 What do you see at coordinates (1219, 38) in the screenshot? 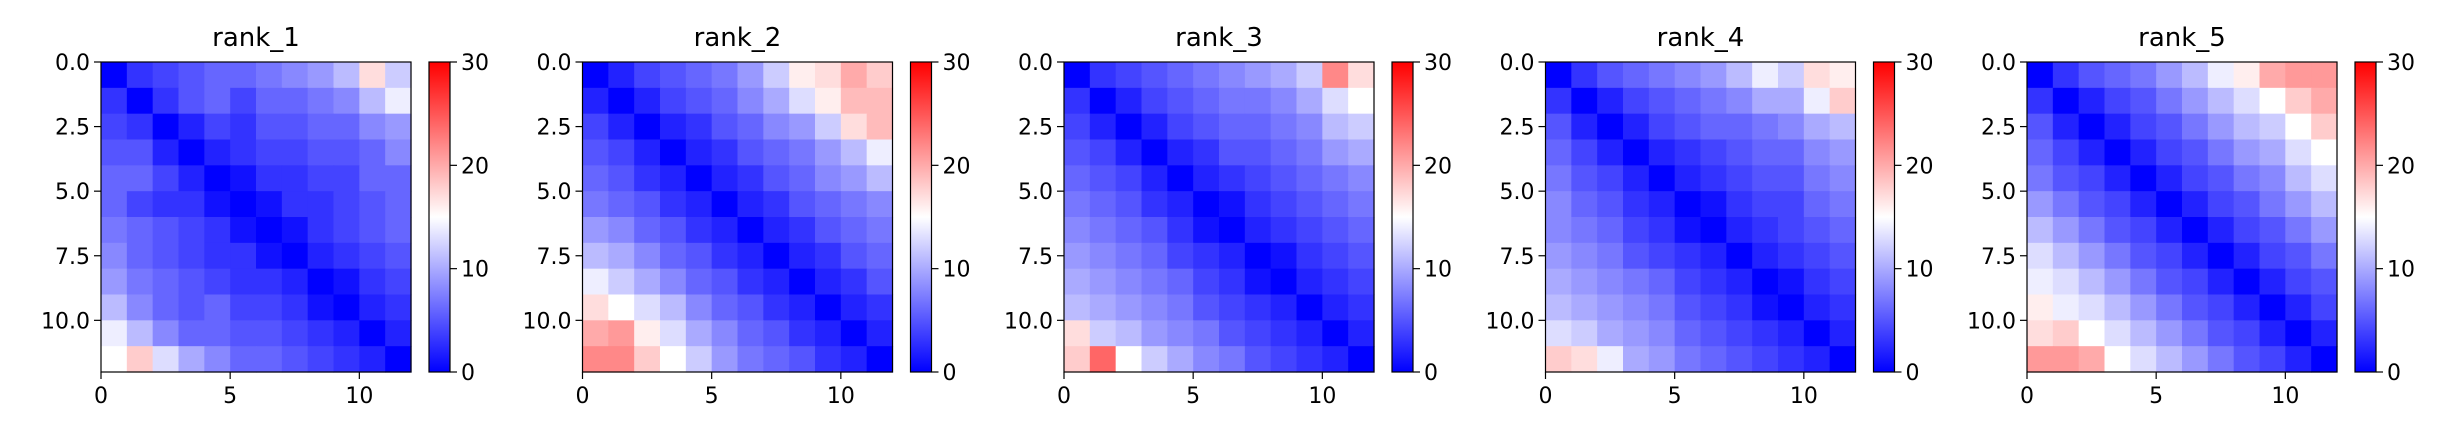
I see `chart-title: rank_3` at bounding box center [1219, 38].